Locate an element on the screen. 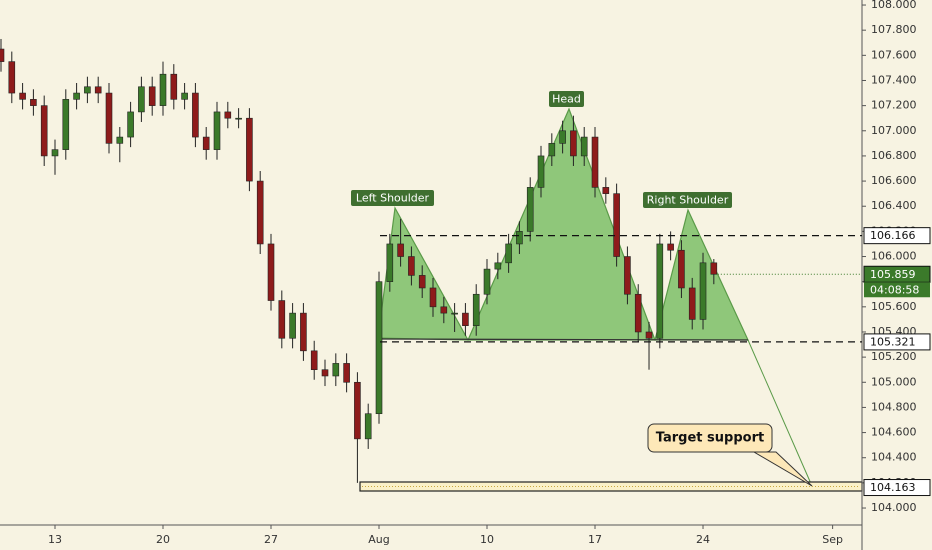 This screenshot has height=550, width=932. price-tag-label: 105.321 is located at coordinates (893, 341).